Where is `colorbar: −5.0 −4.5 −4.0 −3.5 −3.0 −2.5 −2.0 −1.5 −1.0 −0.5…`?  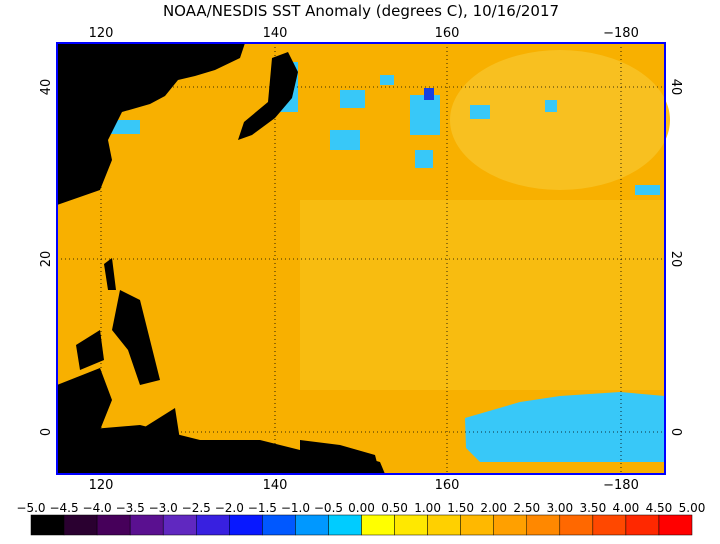 colorbar: −5.0 −4.5 −4.0 −3.5 −3.0 −2.5 −2.0 −1.5 −1.0 −0.5… is located at coordinates (361, 518).